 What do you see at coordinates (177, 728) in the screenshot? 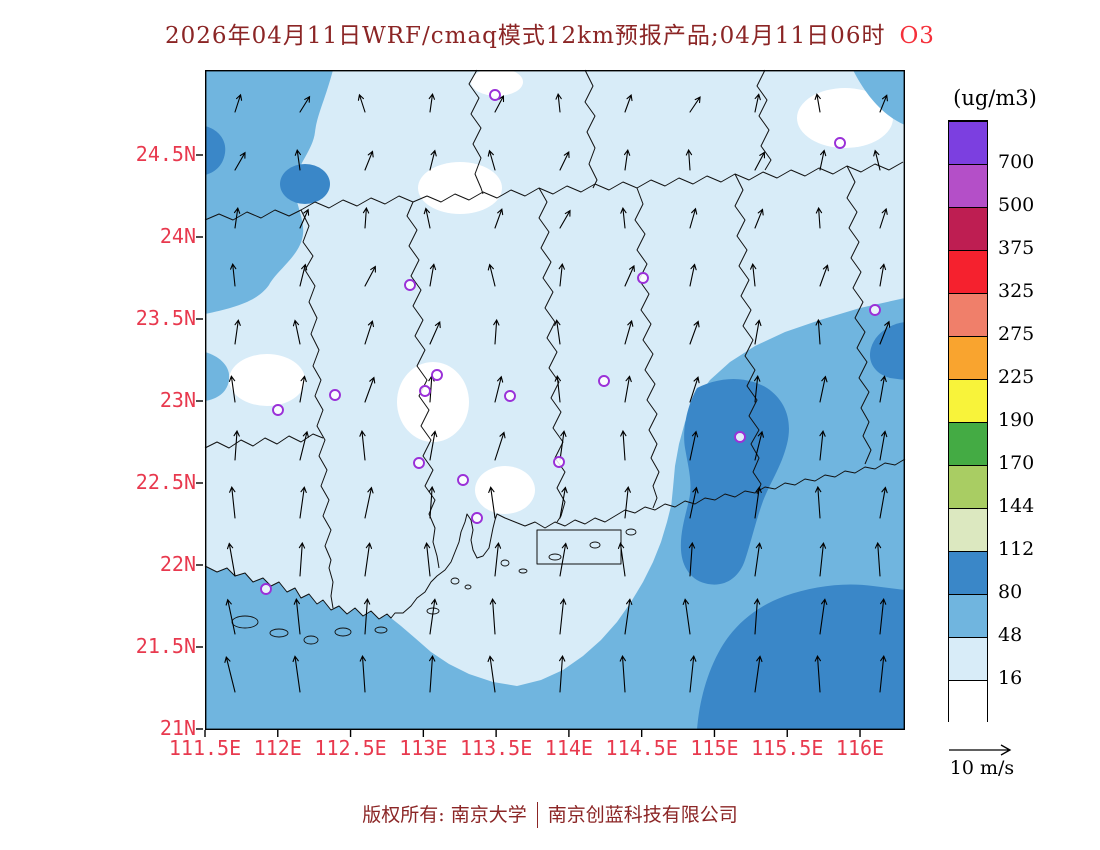
I see `y-tick-label: 21N` at bounding box center [177, 728].